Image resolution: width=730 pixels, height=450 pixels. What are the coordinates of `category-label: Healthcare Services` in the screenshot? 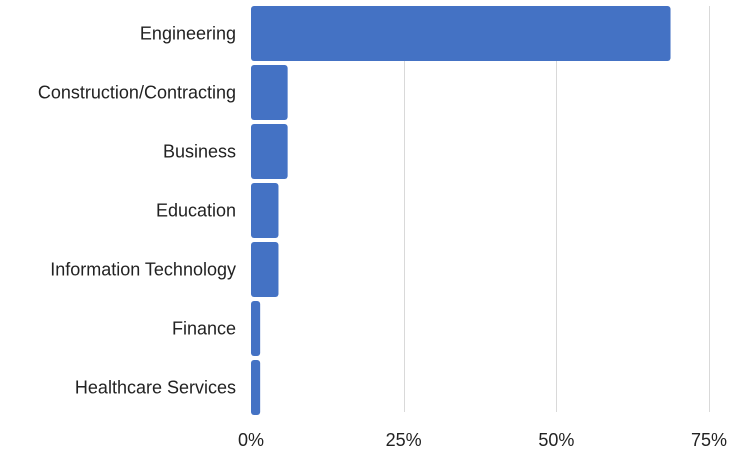 It's located at (155, 388).